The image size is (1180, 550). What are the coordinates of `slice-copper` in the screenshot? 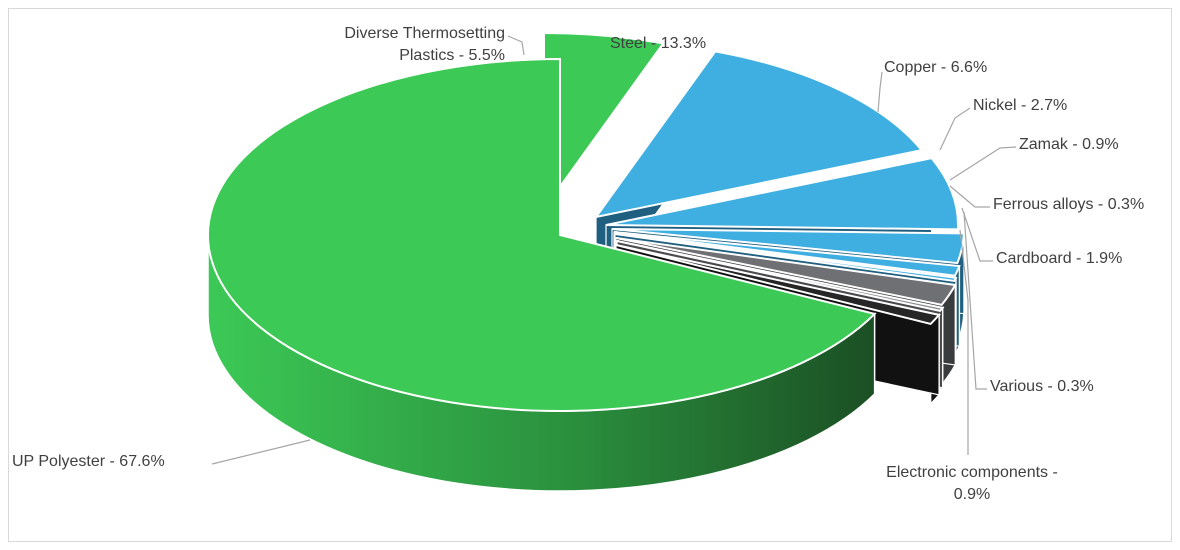 It's located at (782, 194).